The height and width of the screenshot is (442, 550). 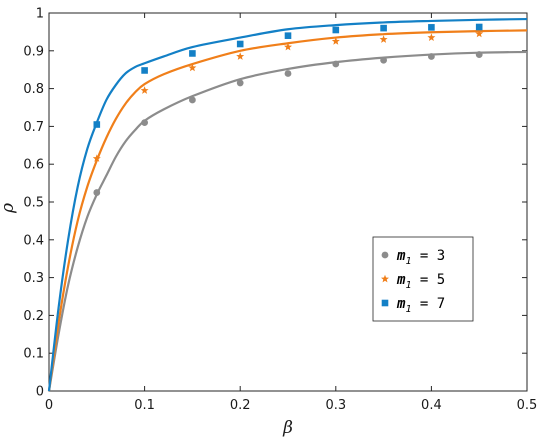 I want to click on x-tick-label: 0.2, so click(x=240, y=405).